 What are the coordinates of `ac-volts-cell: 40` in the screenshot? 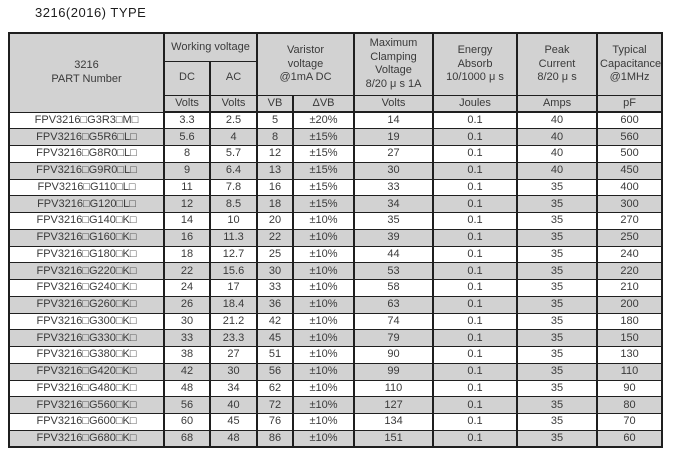 It's located at (233, 405).